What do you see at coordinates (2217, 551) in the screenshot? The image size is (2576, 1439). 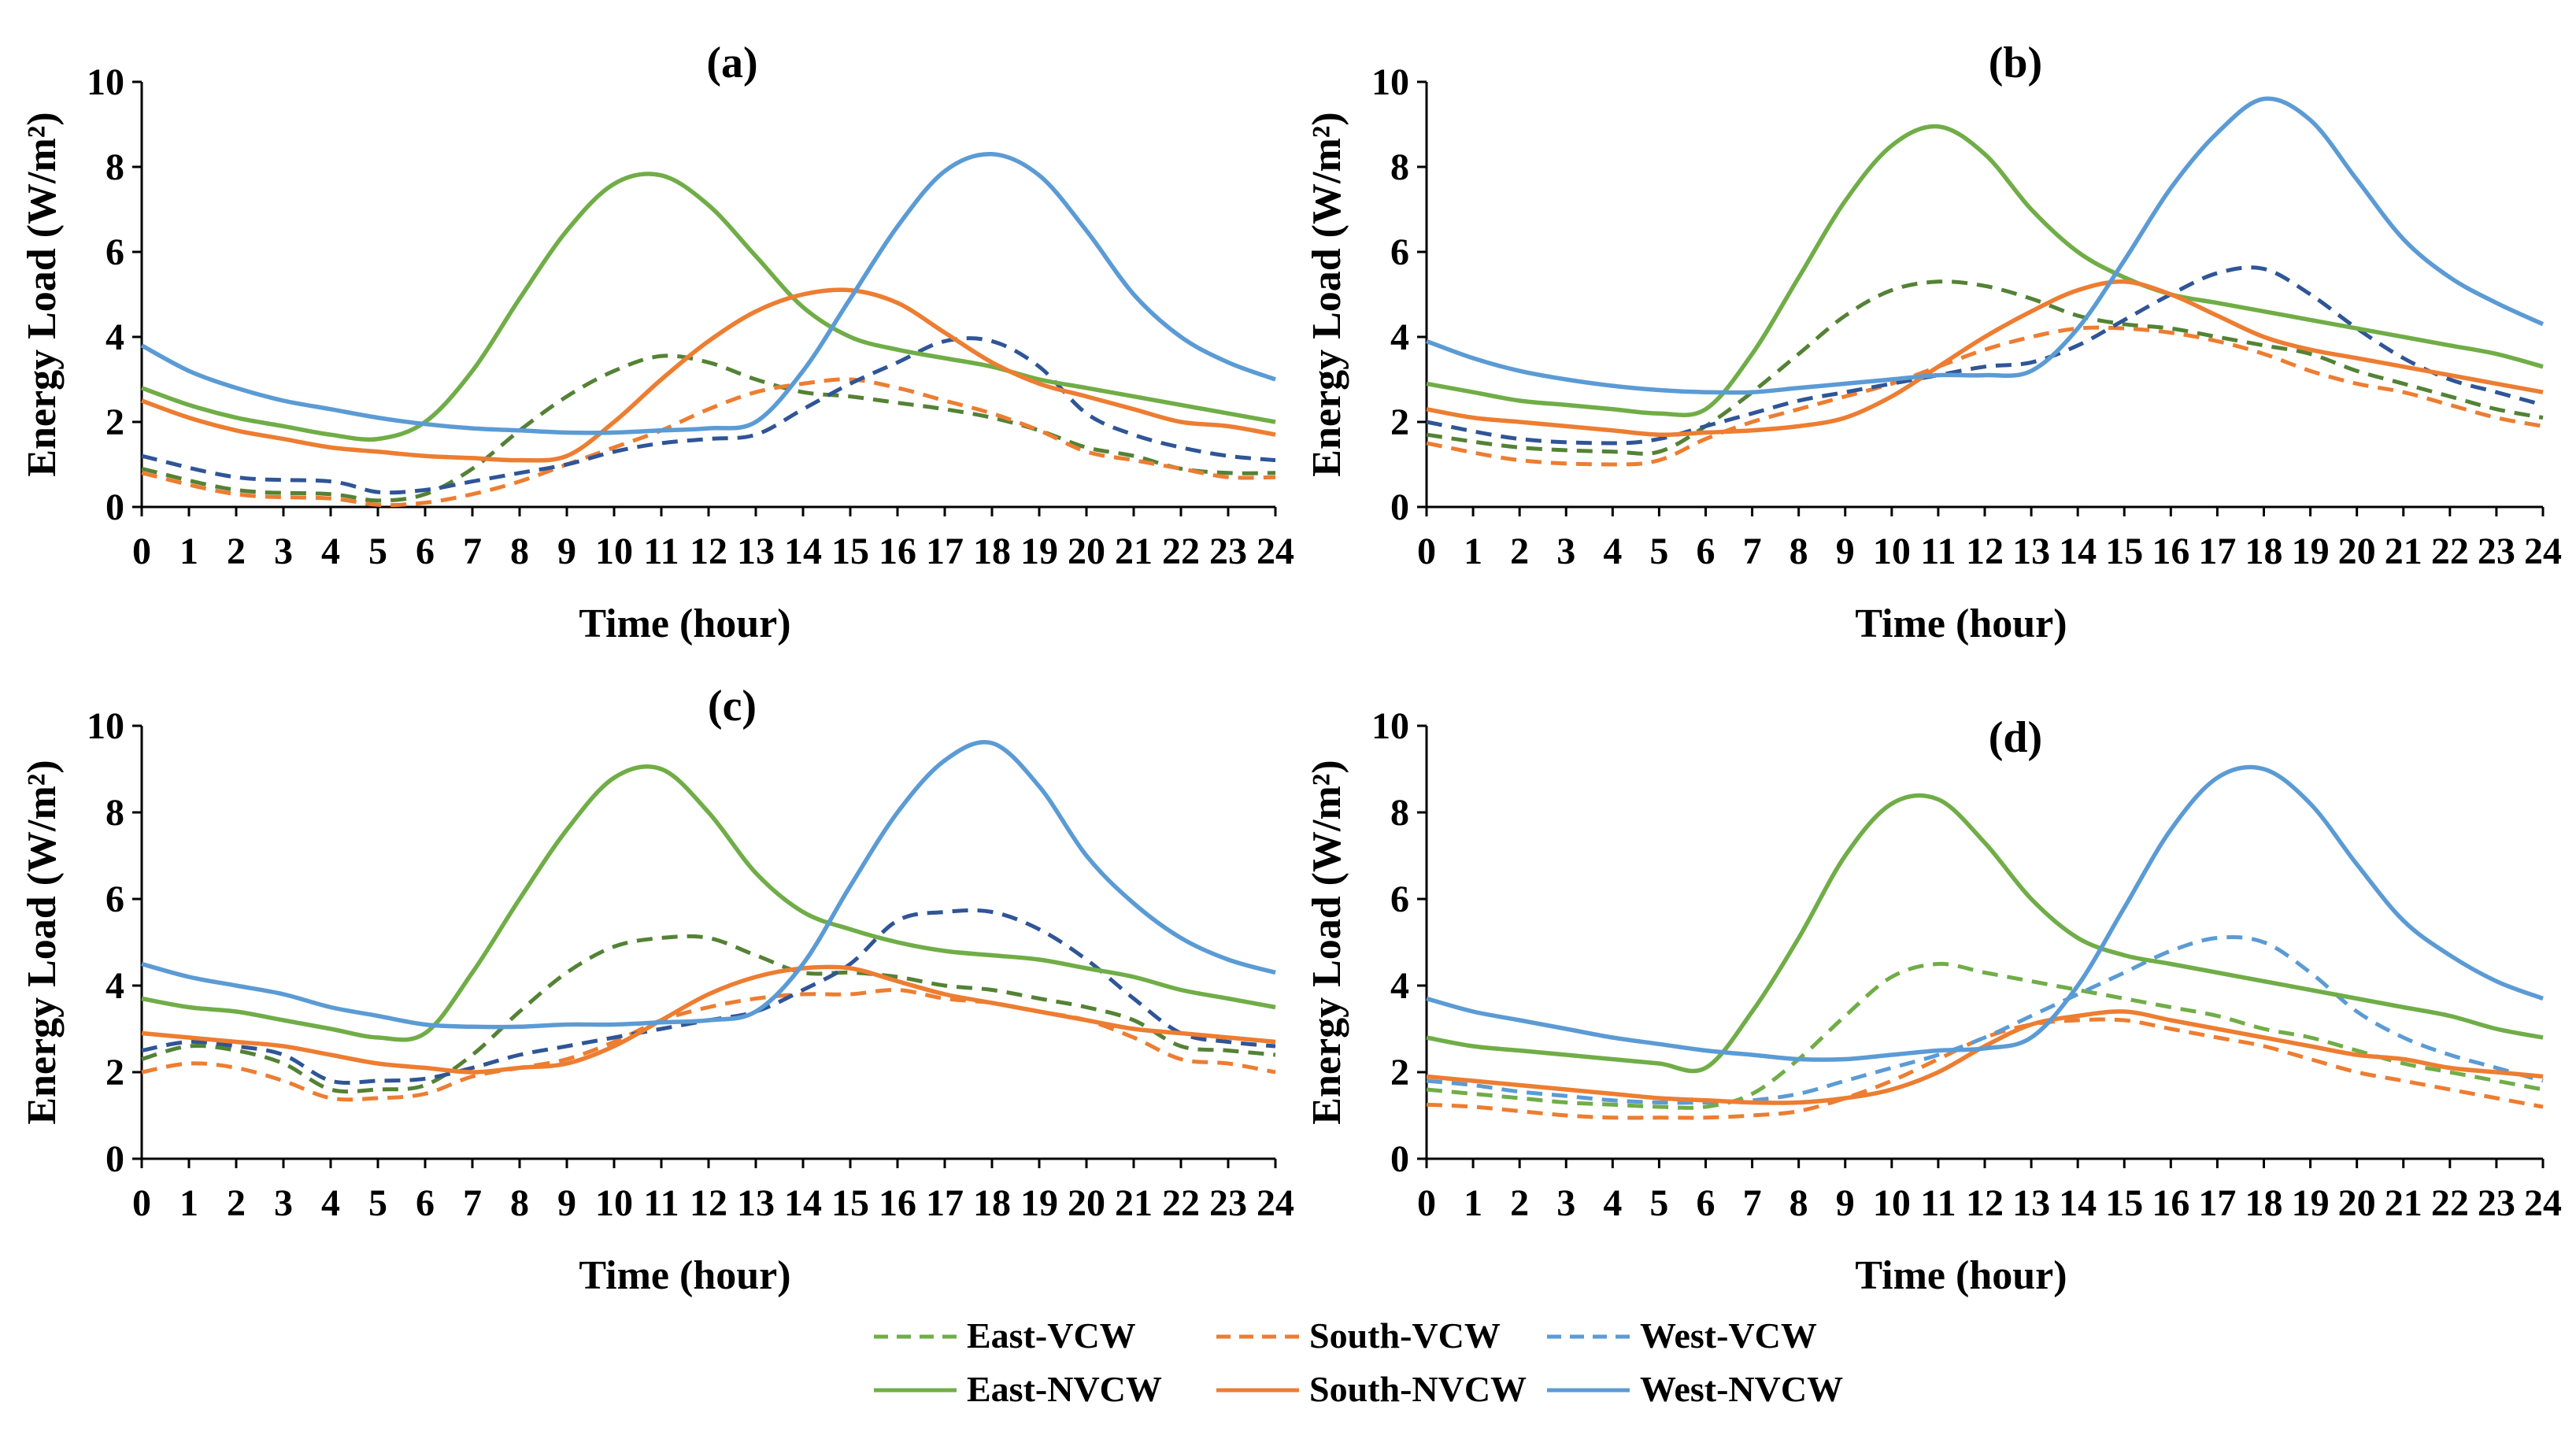 I see `x-tick-label: 17` at bounding box center [2217, 551].